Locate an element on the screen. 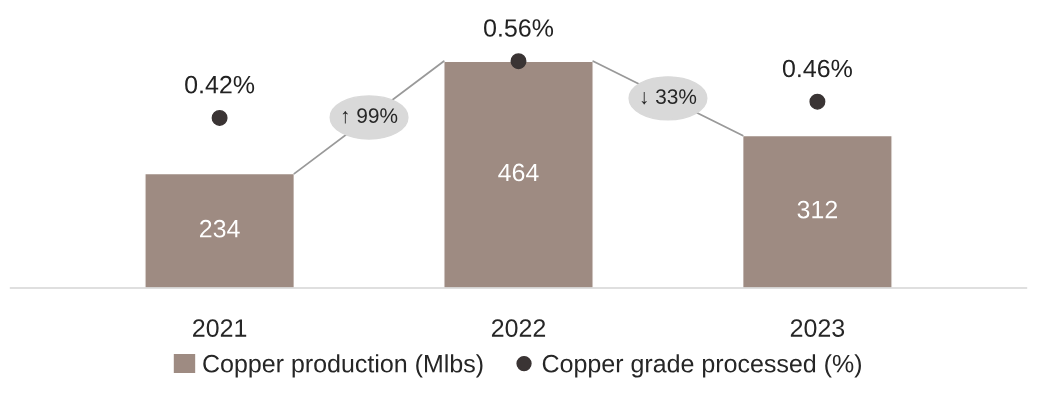 Image resolution: width=1037 pixels, height=400 pixels. data-label: 464 is located at coordinates (518, 172).